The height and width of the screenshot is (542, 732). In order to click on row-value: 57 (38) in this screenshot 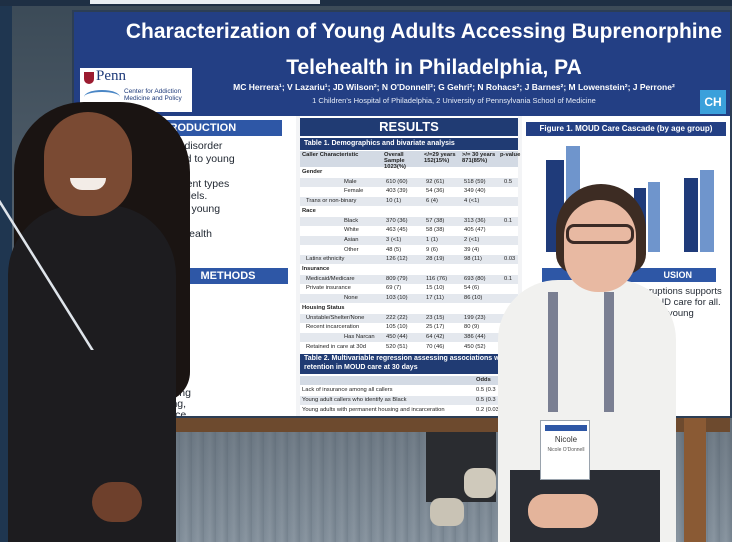, I will do `click(435, 220)`.